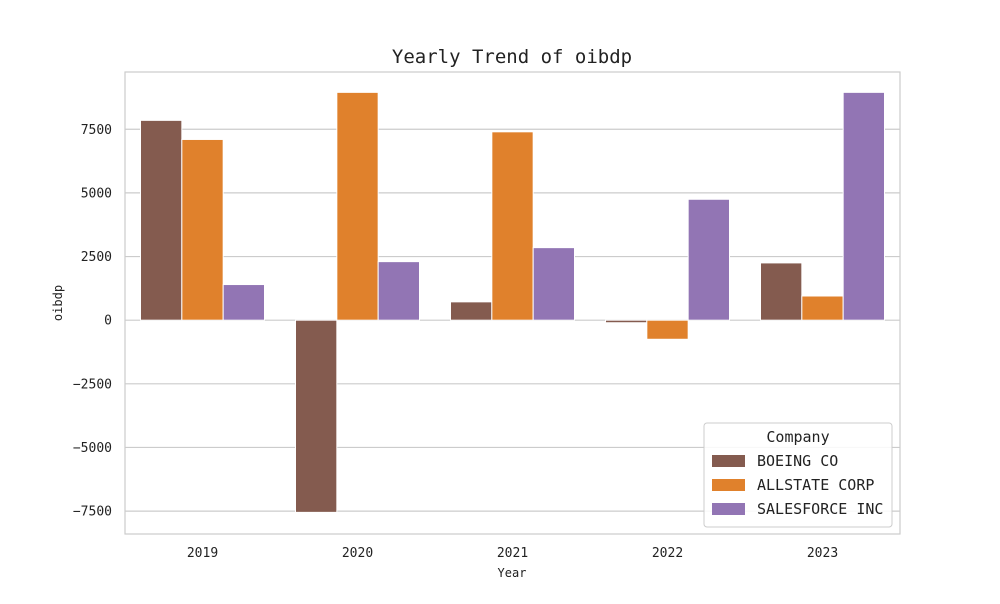 The height and width of the screenshot is (604, 1000). What do you see at coordinates (96, 193) in the screenshot?
I see `y-tick-label: 5000` at bounding box center [96, 193].